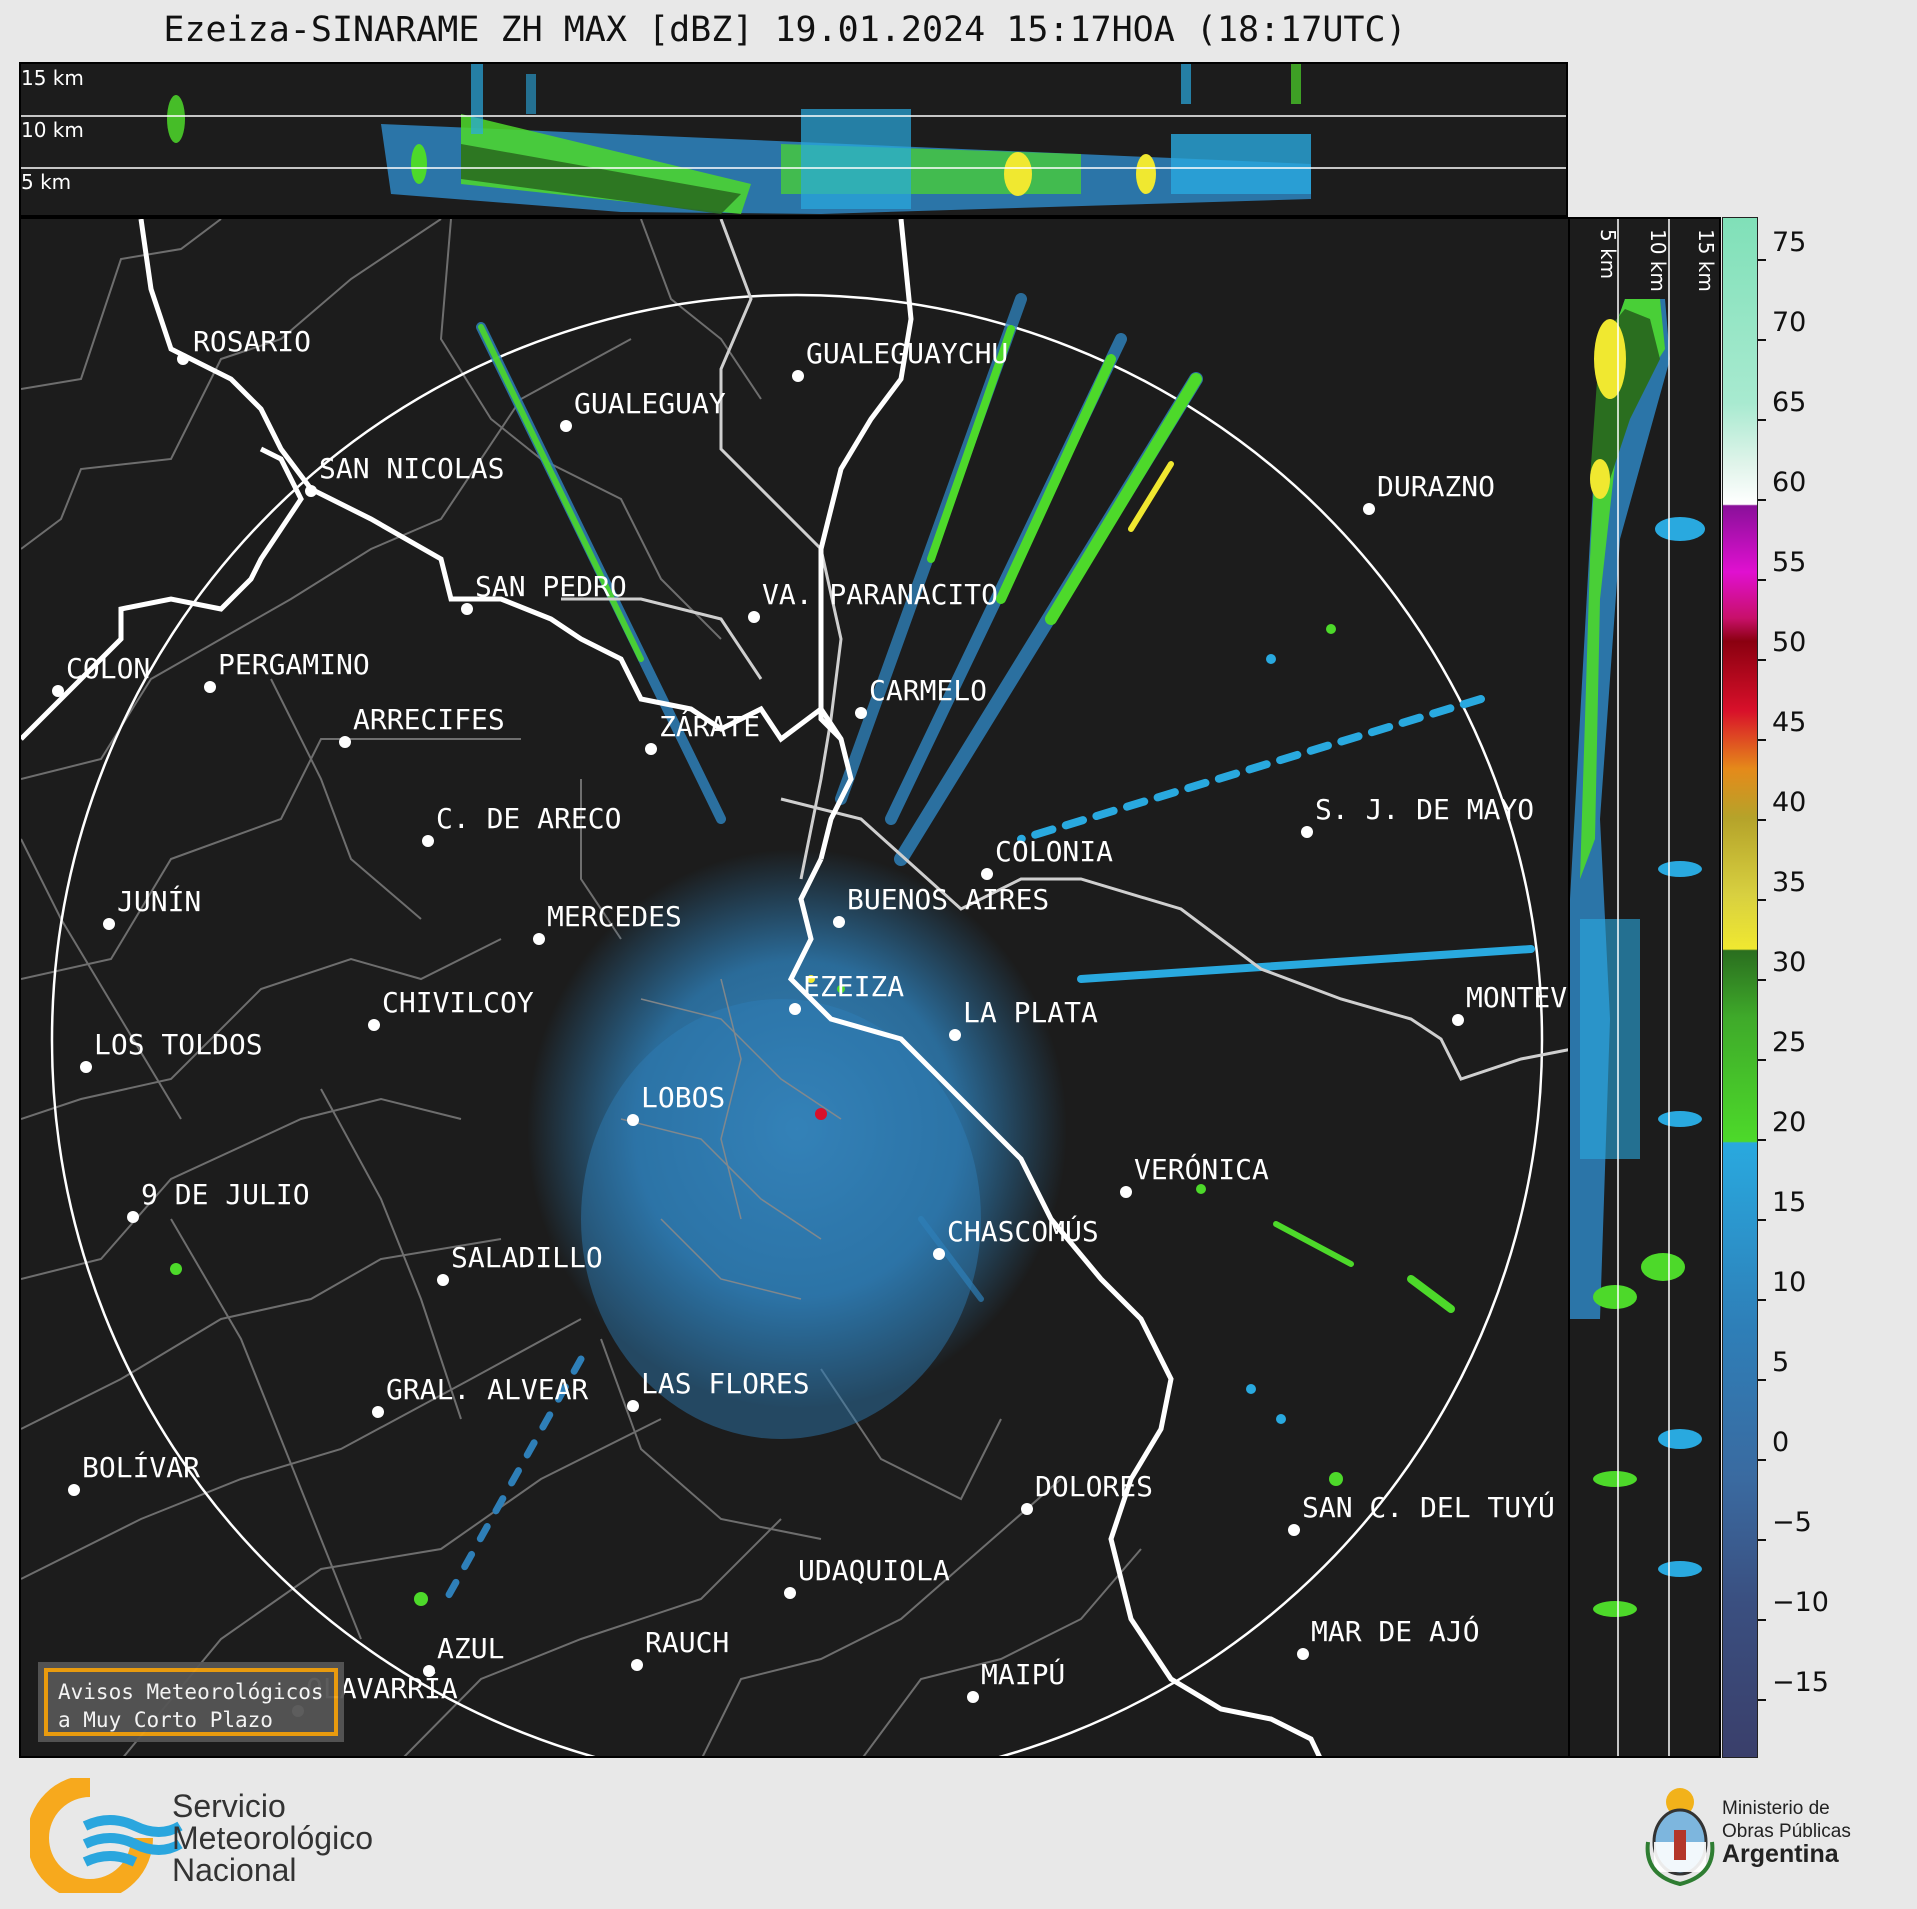 The height and width of the screenshot is (1909, 1917). Describe the element at coordinates (52, 130) in the screenshot. I see `top-alt-label: 10 km` at that location.